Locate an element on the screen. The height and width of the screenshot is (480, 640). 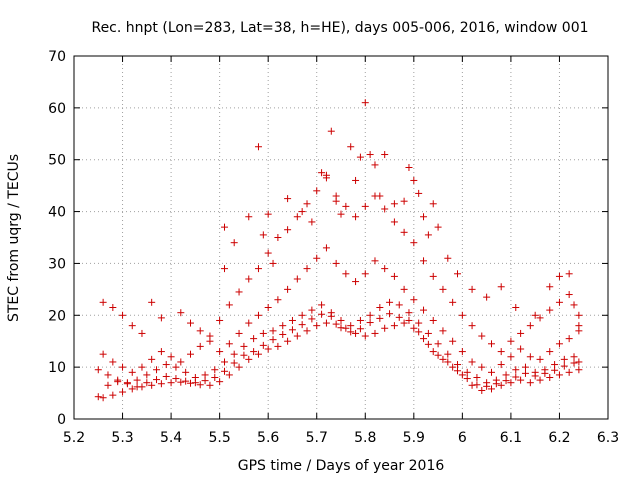
x-tick-label: 6.2 is located at coordinates (559, 438).